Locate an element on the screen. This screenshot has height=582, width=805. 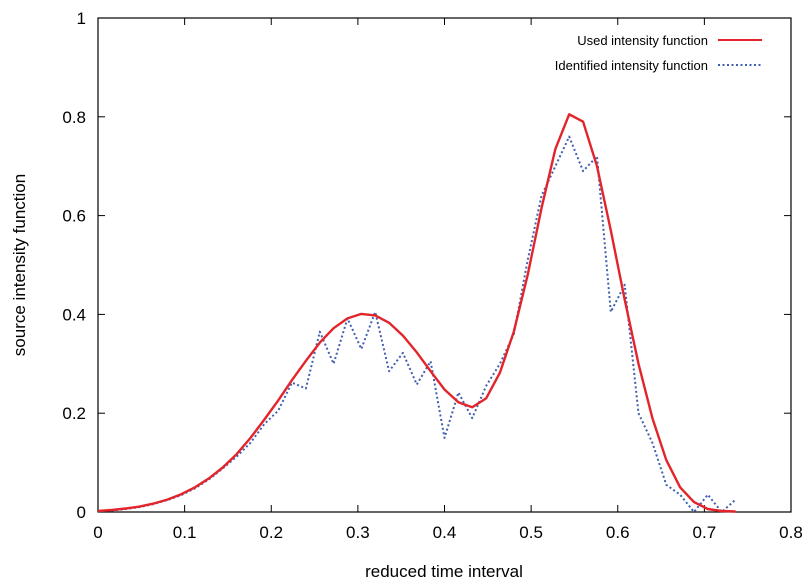
y-tick-label: 0.4 is located at coordinates (74, 314).